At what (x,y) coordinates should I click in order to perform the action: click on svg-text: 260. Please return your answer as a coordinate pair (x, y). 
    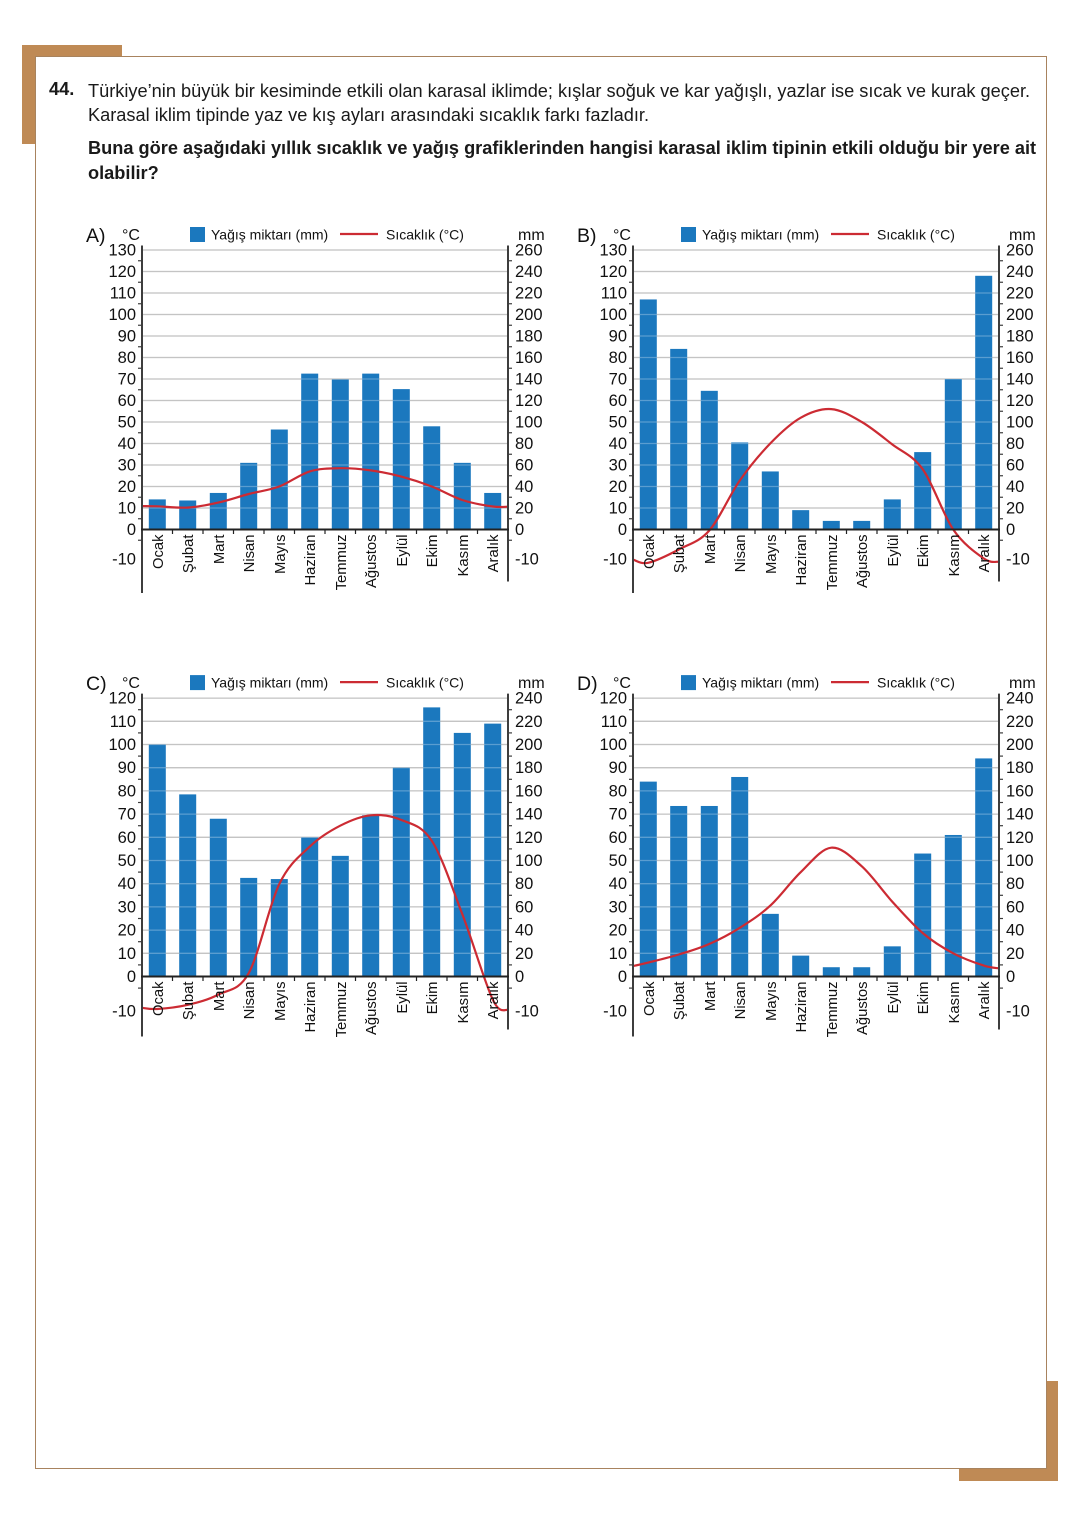
    Looking at the image, I should click on (529, 251).